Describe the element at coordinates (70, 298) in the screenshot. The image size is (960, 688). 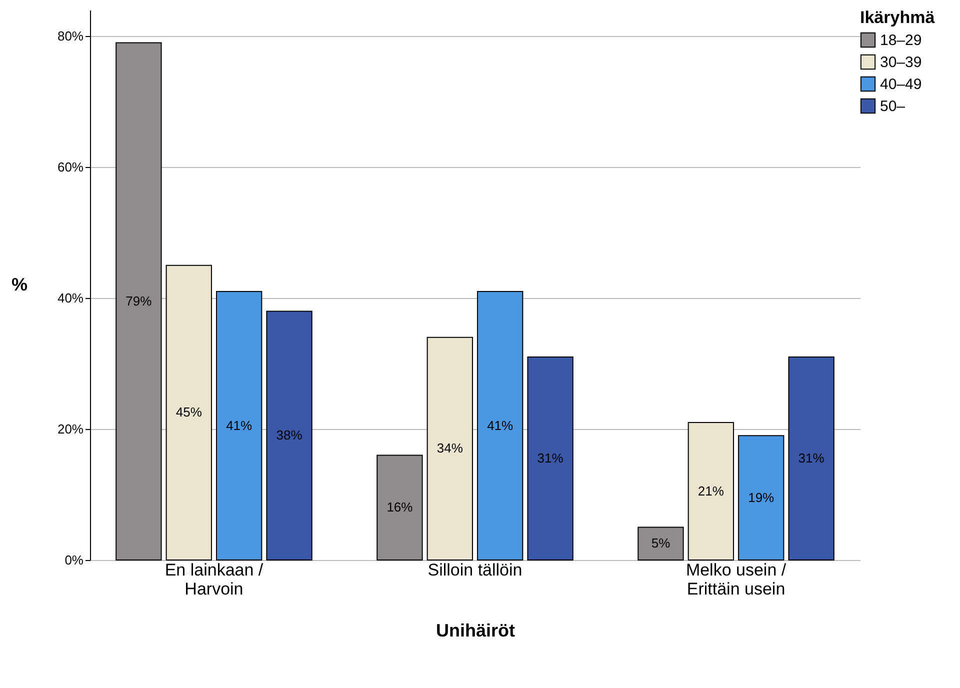
I see `y-tick-label: 40%` at that location.